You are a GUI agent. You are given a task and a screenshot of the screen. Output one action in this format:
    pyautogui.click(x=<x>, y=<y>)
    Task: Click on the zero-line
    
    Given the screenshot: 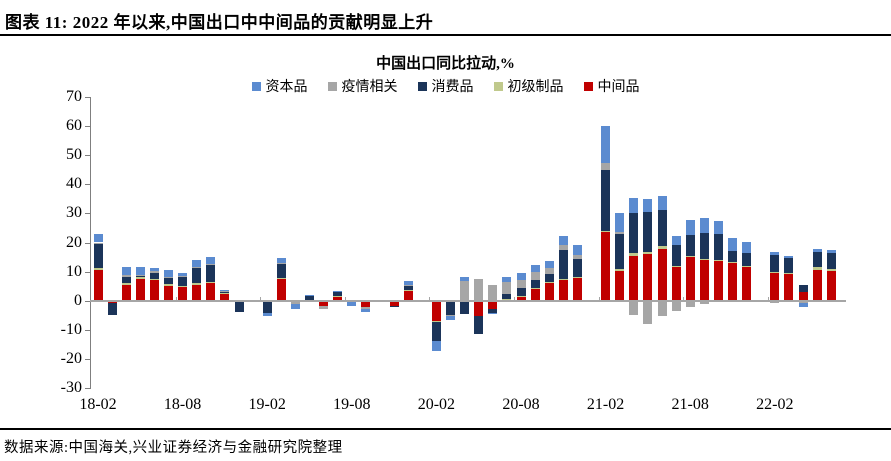 What is the action you would take?
    pyautogui.click(x=468, y=300)
    